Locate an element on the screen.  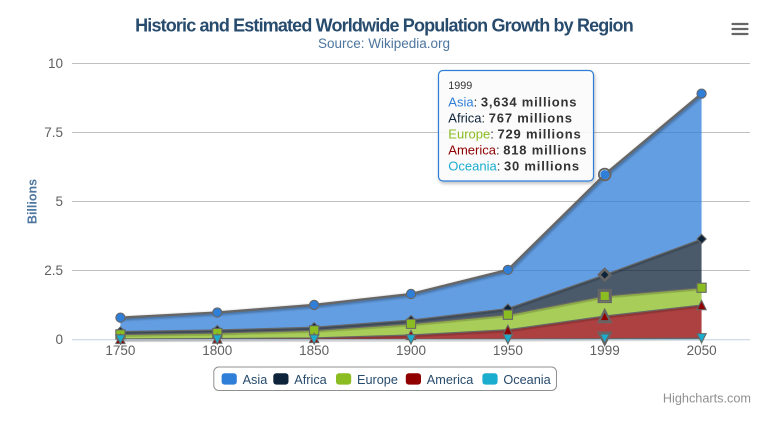
svg-text: Africa is located at coordinates (310, 380).